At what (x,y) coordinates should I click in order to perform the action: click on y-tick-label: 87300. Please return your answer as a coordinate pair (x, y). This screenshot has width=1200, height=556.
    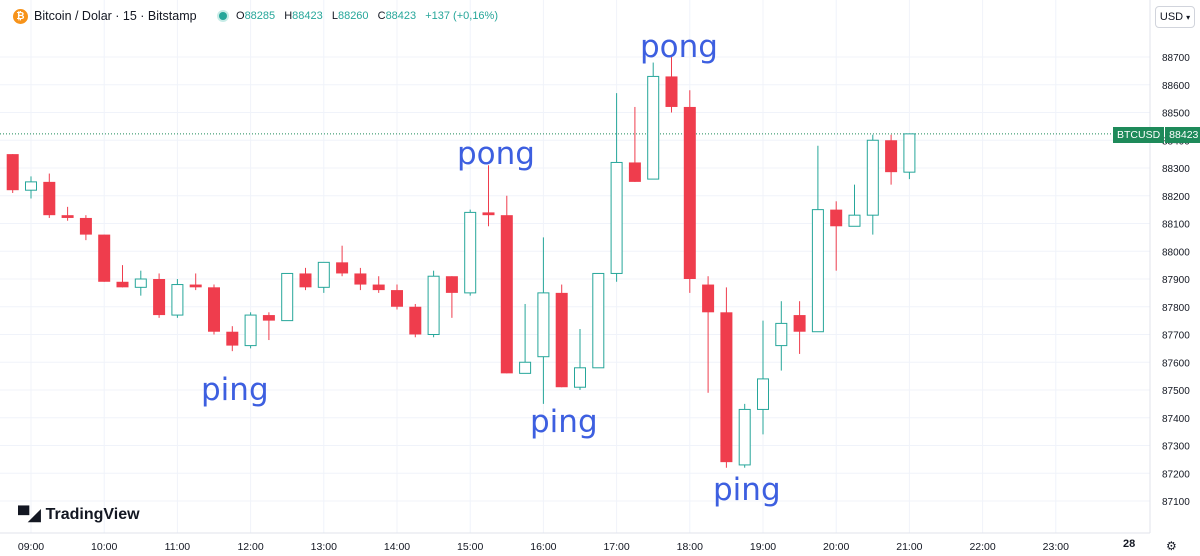
    Looking at the image, I should click on (1176, 447).